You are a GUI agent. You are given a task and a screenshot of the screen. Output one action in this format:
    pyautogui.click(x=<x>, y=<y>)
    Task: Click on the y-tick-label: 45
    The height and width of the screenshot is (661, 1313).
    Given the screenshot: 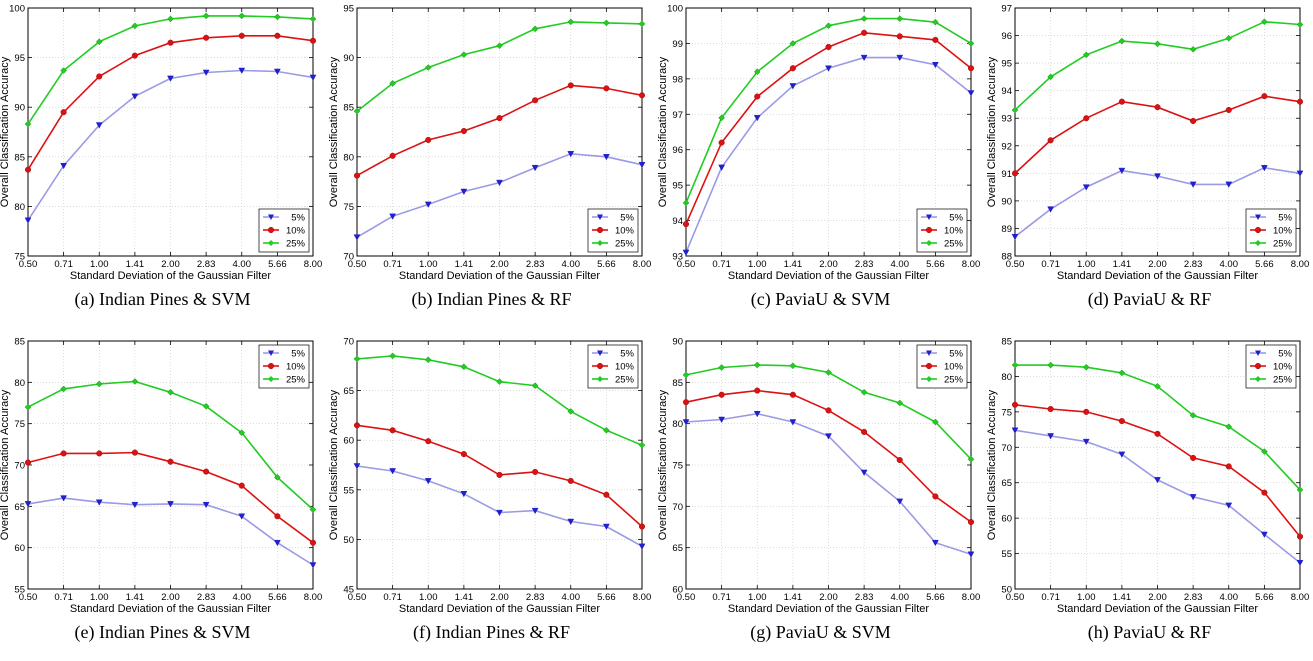 What is the action you would take?
    pyautogui.click(x=348, y=590)
    